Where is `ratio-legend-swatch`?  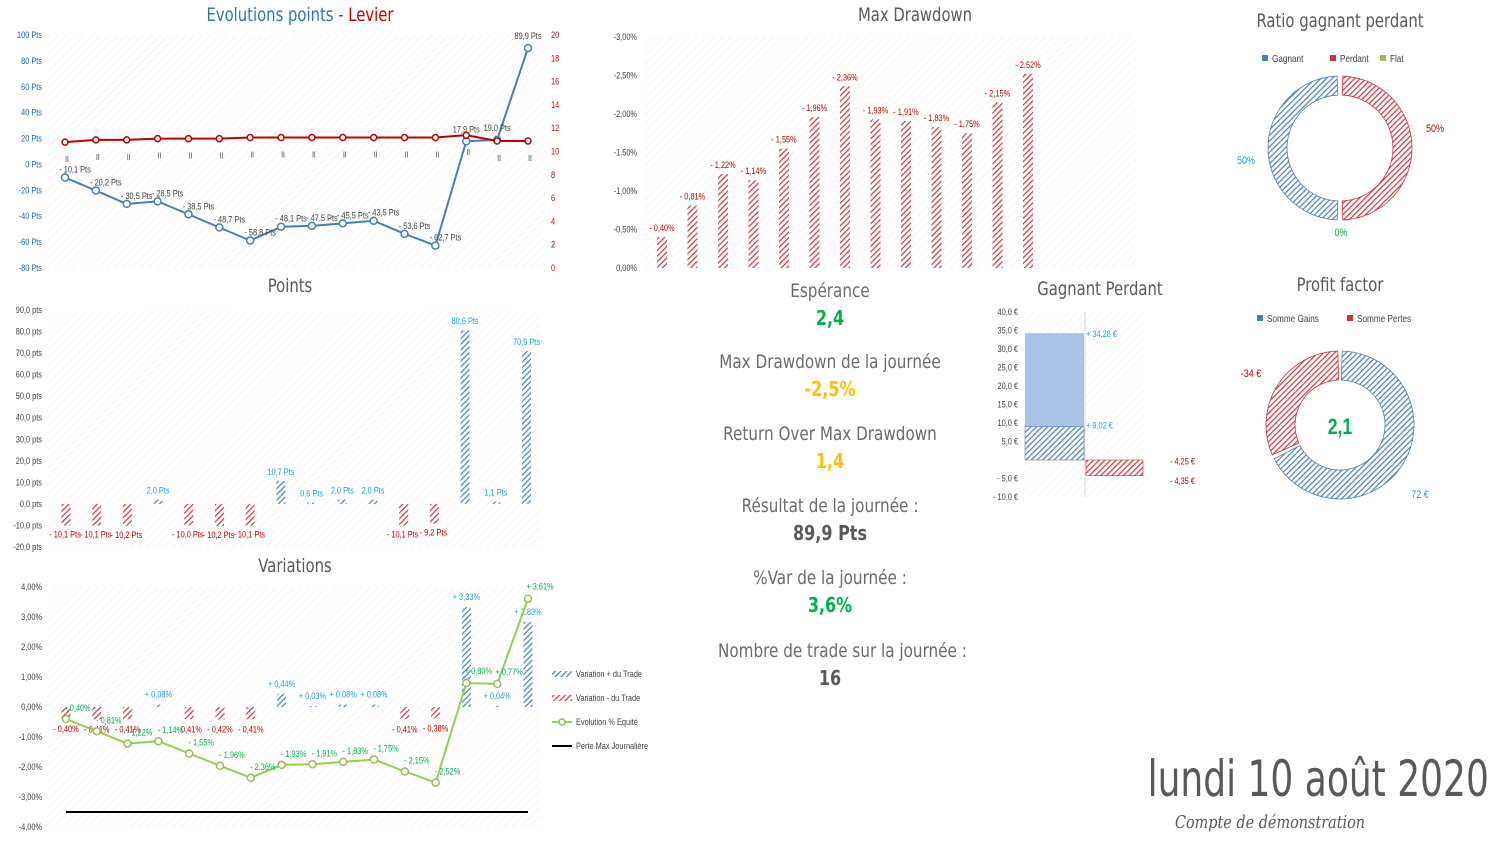
ratio-legend-swatch is located at coordinates (1265, 58).